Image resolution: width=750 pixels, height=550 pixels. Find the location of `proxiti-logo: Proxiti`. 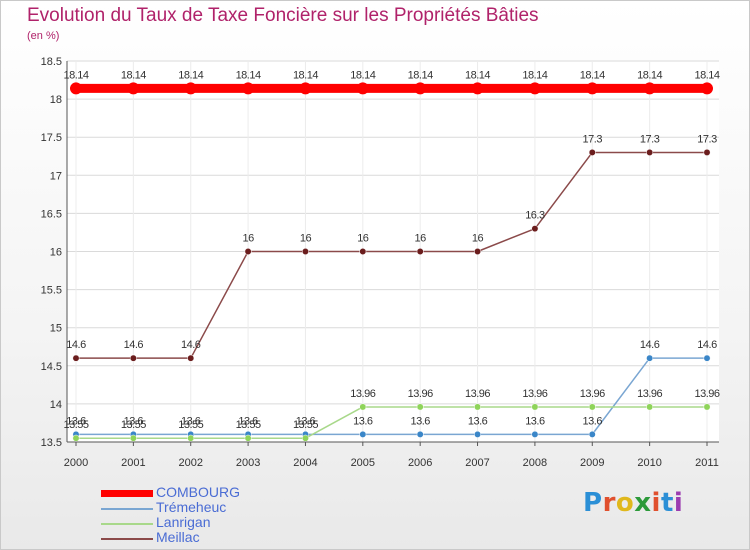

proxiti-logo: Proxiti is located at coordinates (633, 503).